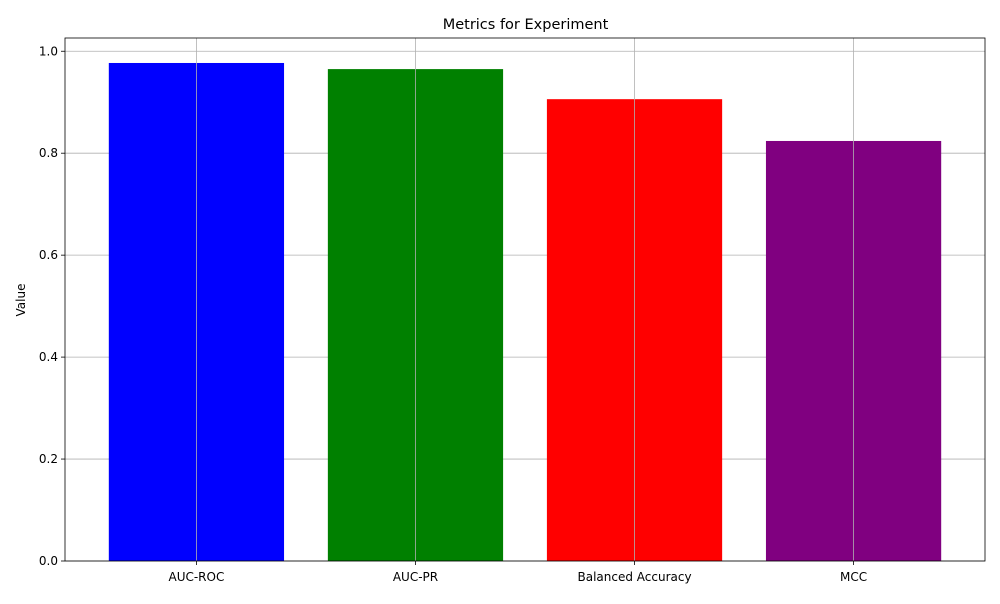  What do you see at coordinates (415, 577) in the screenshot?
I see `x-tick-label: AUC-PR` at bounding box center [415, 577].